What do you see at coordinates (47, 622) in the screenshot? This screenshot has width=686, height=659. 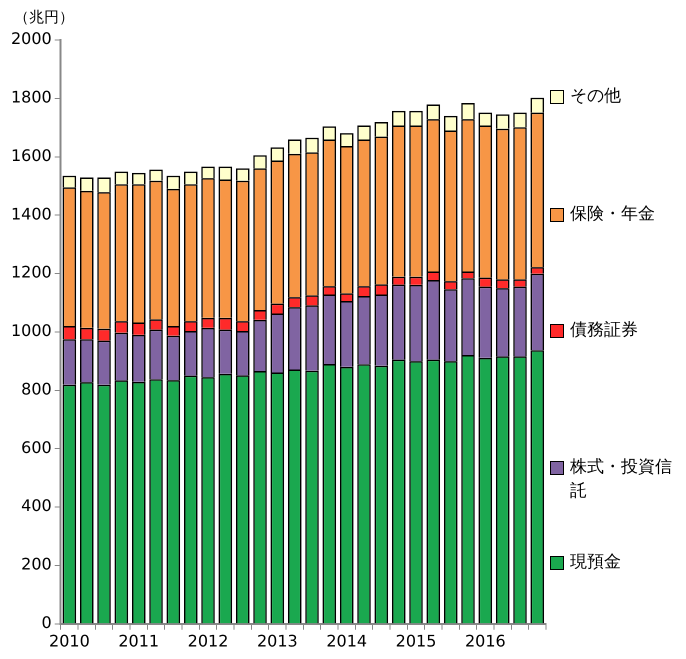 I see `y-tick-label: 0` at bounding box center [47, 622].